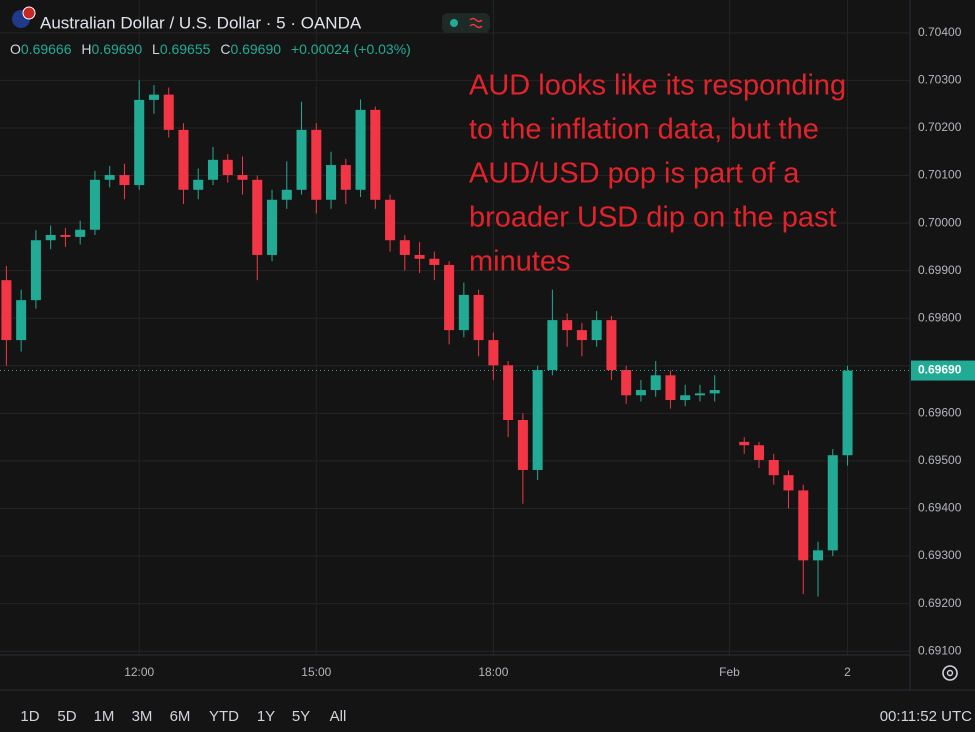  What do you see at coordinates (86, 49) in the screenshot?
I see `ohlc-label: H` at bounding box center [86, 49].